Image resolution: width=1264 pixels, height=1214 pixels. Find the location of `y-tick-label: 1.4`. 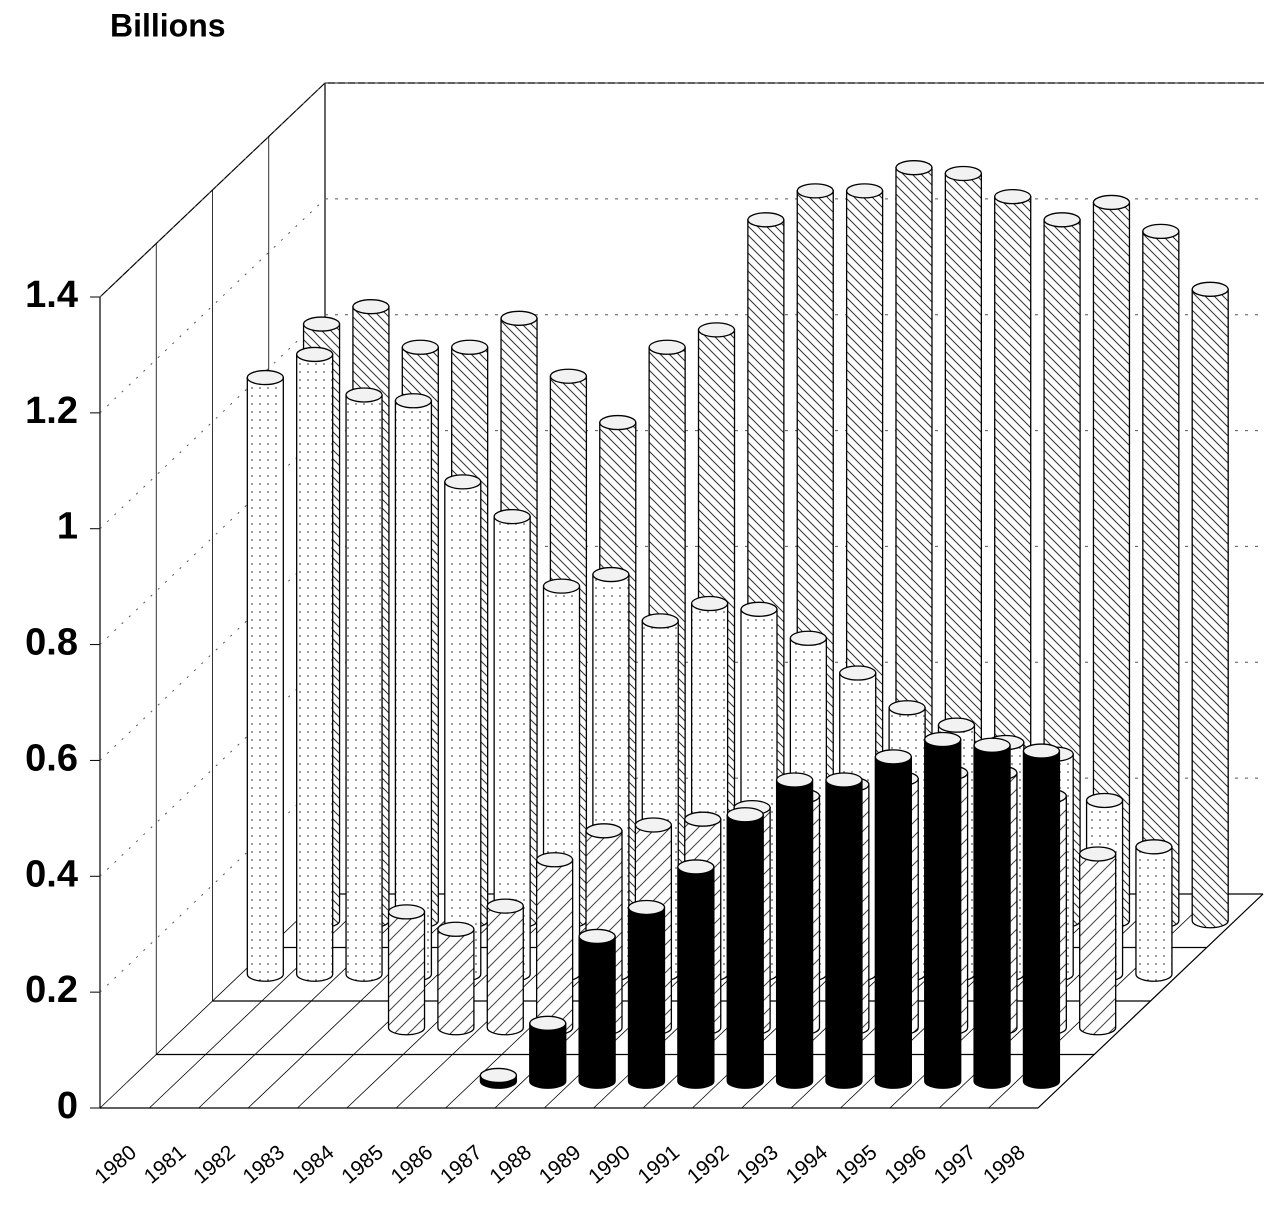

y-tick-label: 1.4 is located at coordinates (51, 295).